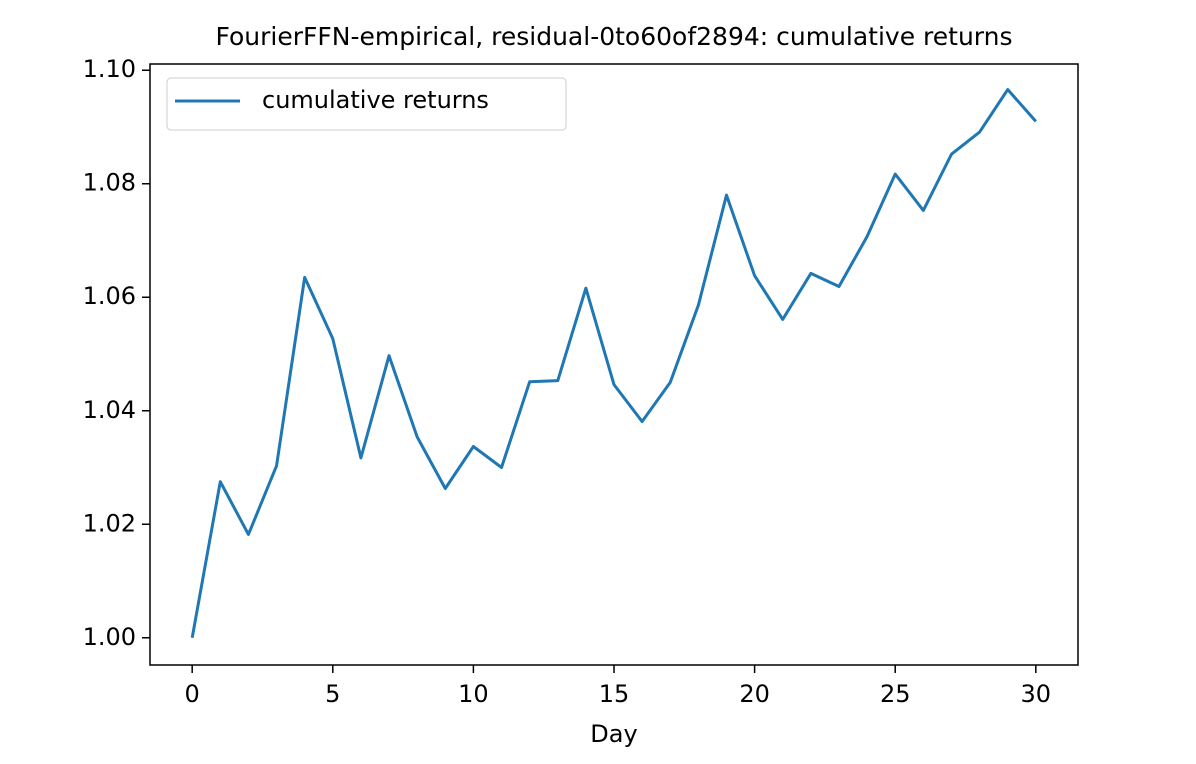  Describe the element at coordinates (1036, 694) in the screenshot. I see `x-tick-label: 30` at that location.